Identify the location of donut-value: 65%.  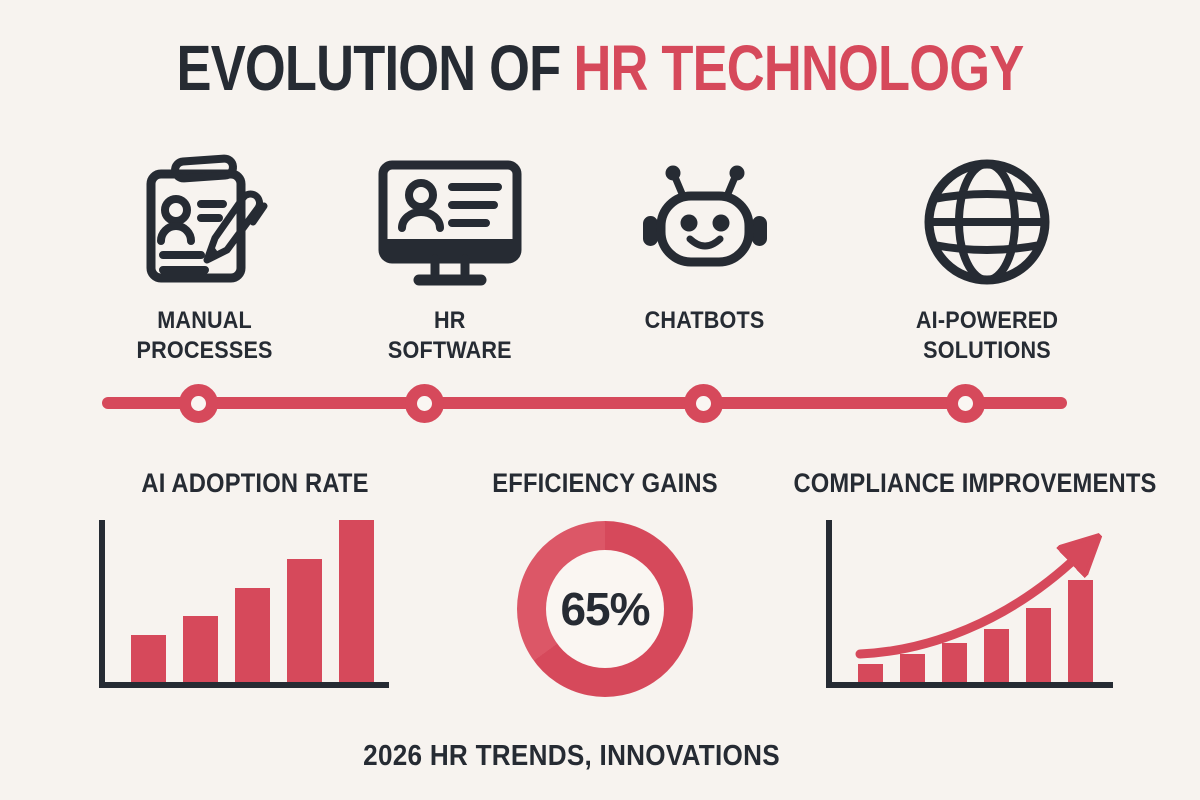
(605, 609).